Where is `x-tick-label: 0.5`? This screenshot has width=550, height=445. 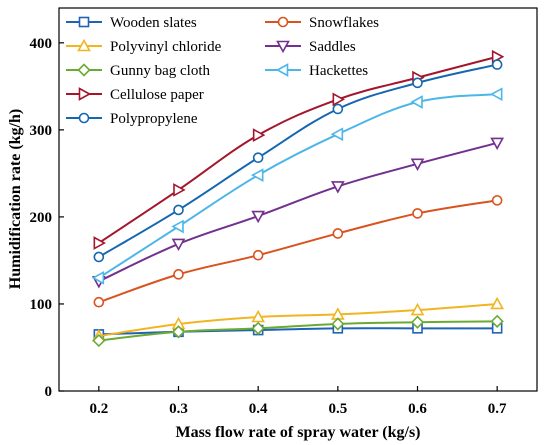
x-tick-label: 0.5 is located at coordinates (337, 409).